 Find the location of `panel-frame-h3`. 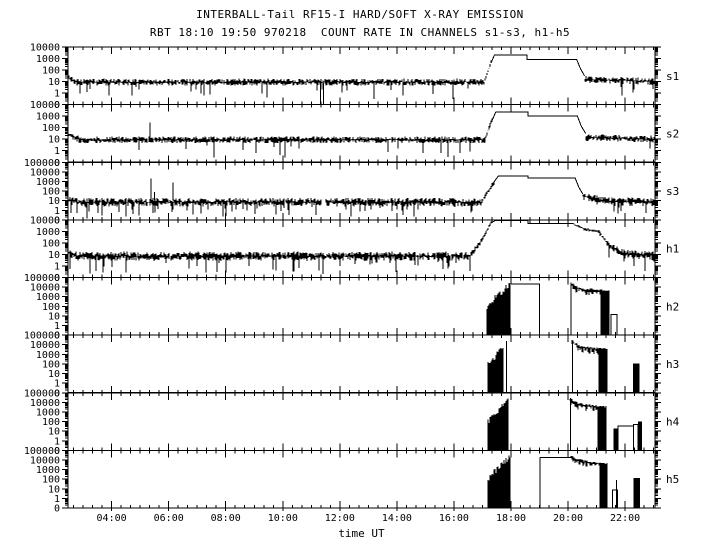

panel-frame-h3 is located at coordinates (361, 364).